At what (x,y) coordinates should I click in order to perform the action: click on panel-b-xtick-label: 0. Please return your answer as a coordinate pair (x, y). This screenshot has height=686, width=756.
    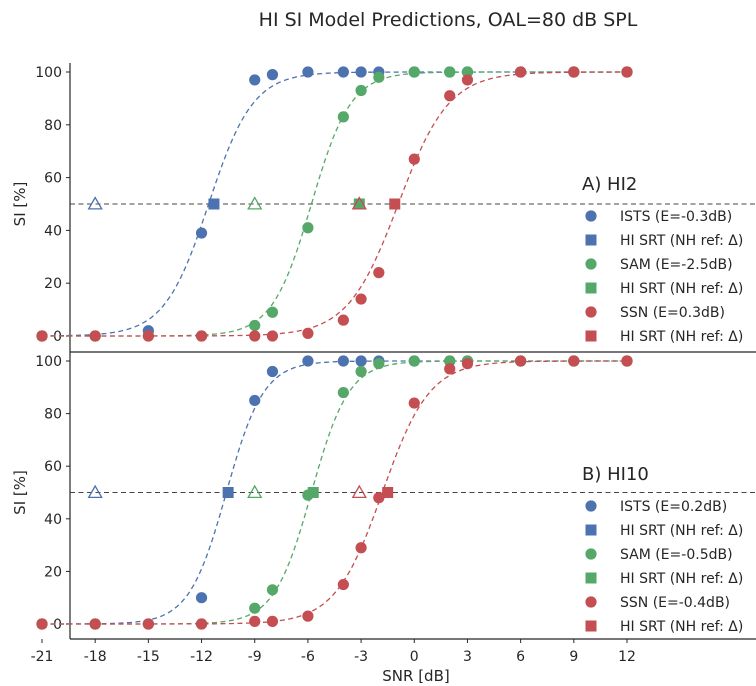
    Looking at the image, I should click on (414, 657).